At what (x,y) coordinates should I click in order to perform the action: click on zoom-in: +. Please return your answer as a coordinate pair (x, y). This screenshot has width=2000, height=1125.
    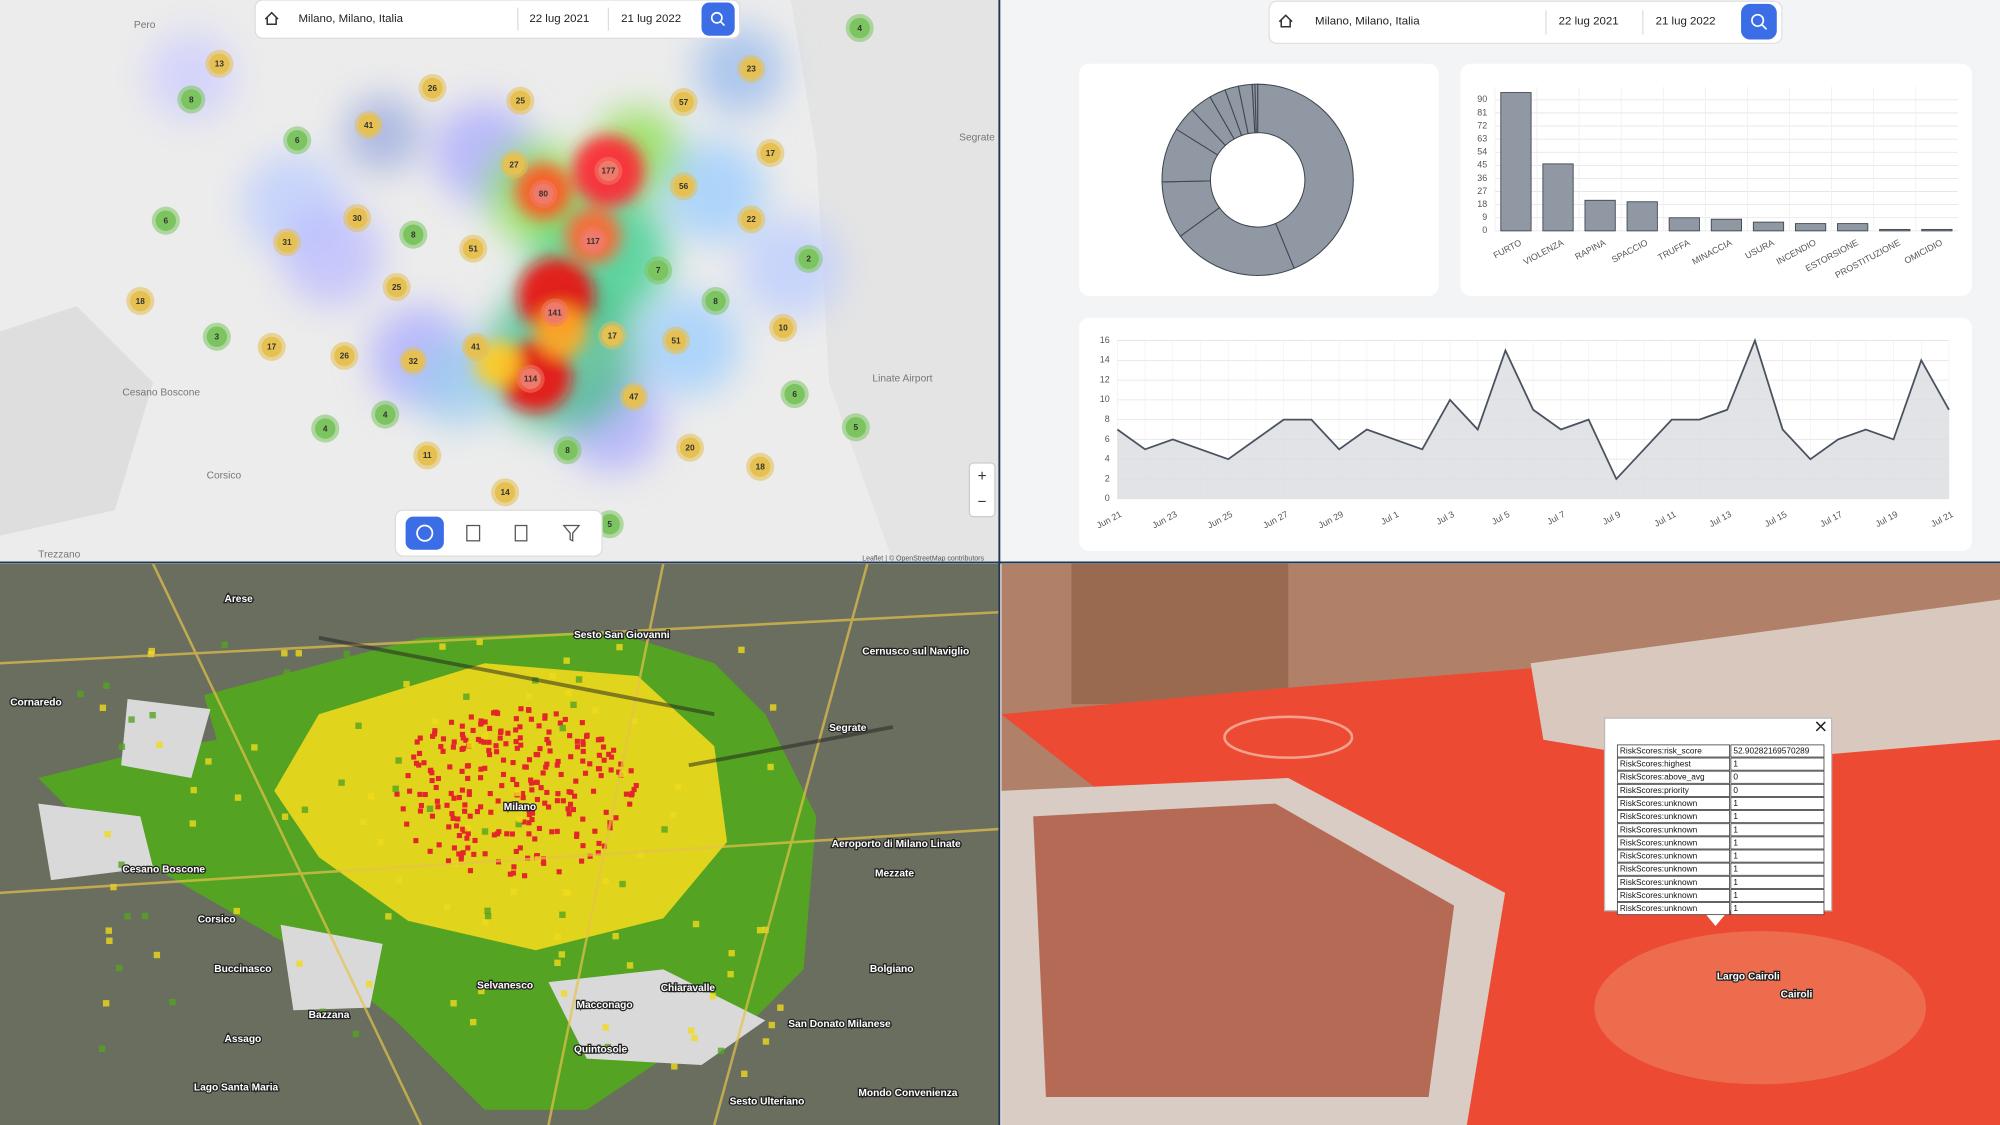
    Looking at the image, I should click on (982, 476).